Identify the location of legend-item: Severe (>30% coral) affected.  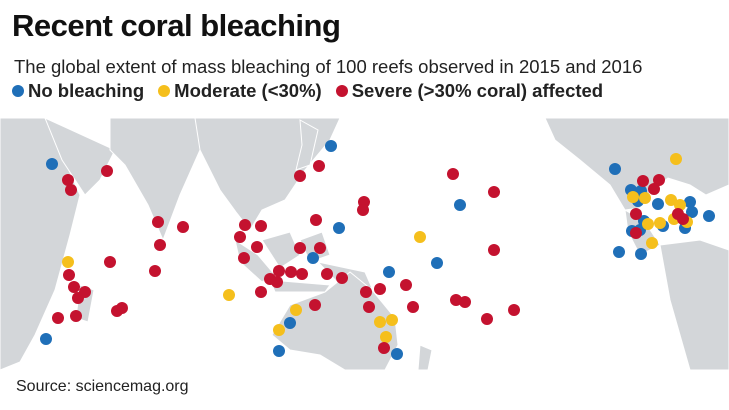
(469, 91).